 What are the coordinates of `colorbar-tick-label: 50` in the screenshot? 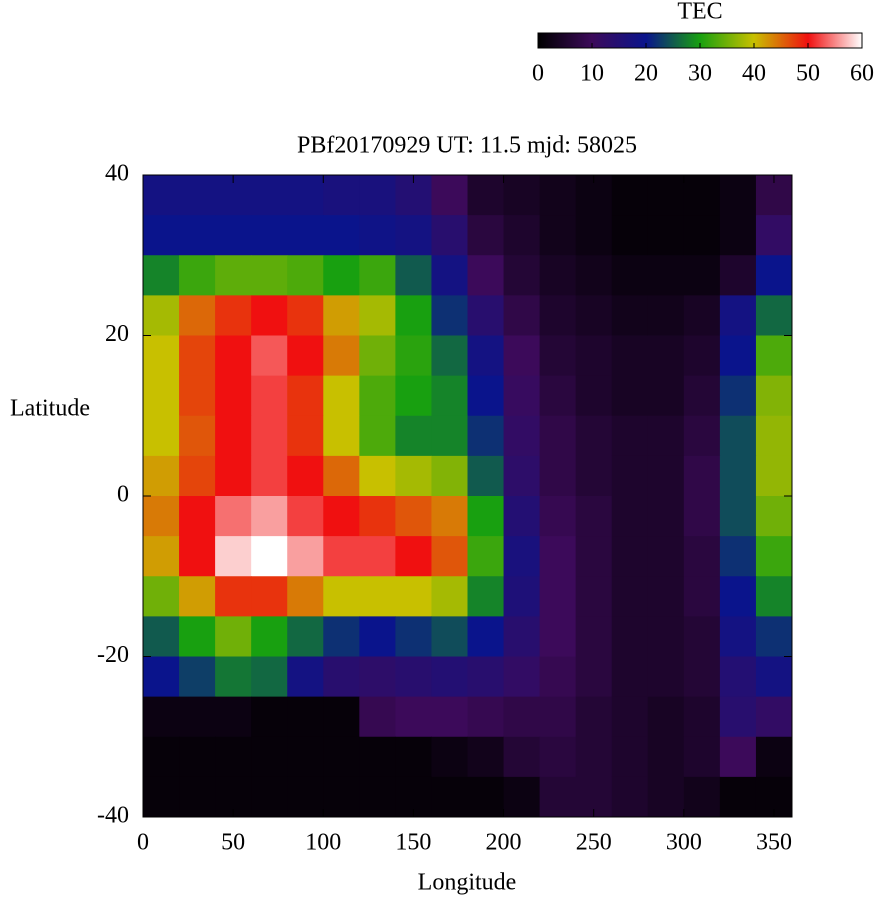 It's located at (808, 74).